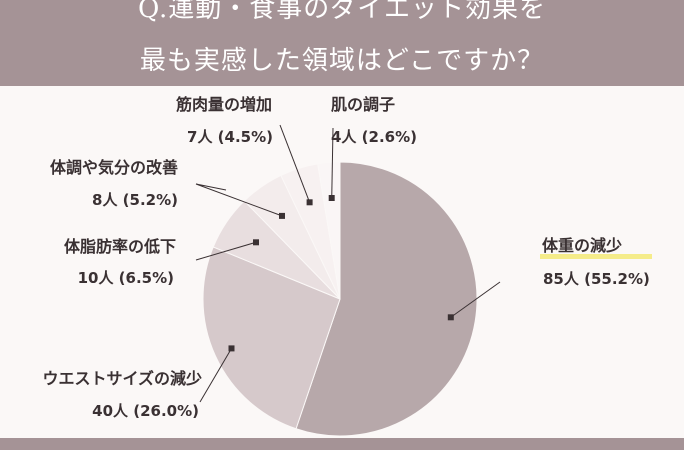 This screenshot has height=450, width=684. Describe the element at coordinates (126, 278) in the screenshot. I see `slice-value-body-fat: 10人 (6.5%)` at that location.